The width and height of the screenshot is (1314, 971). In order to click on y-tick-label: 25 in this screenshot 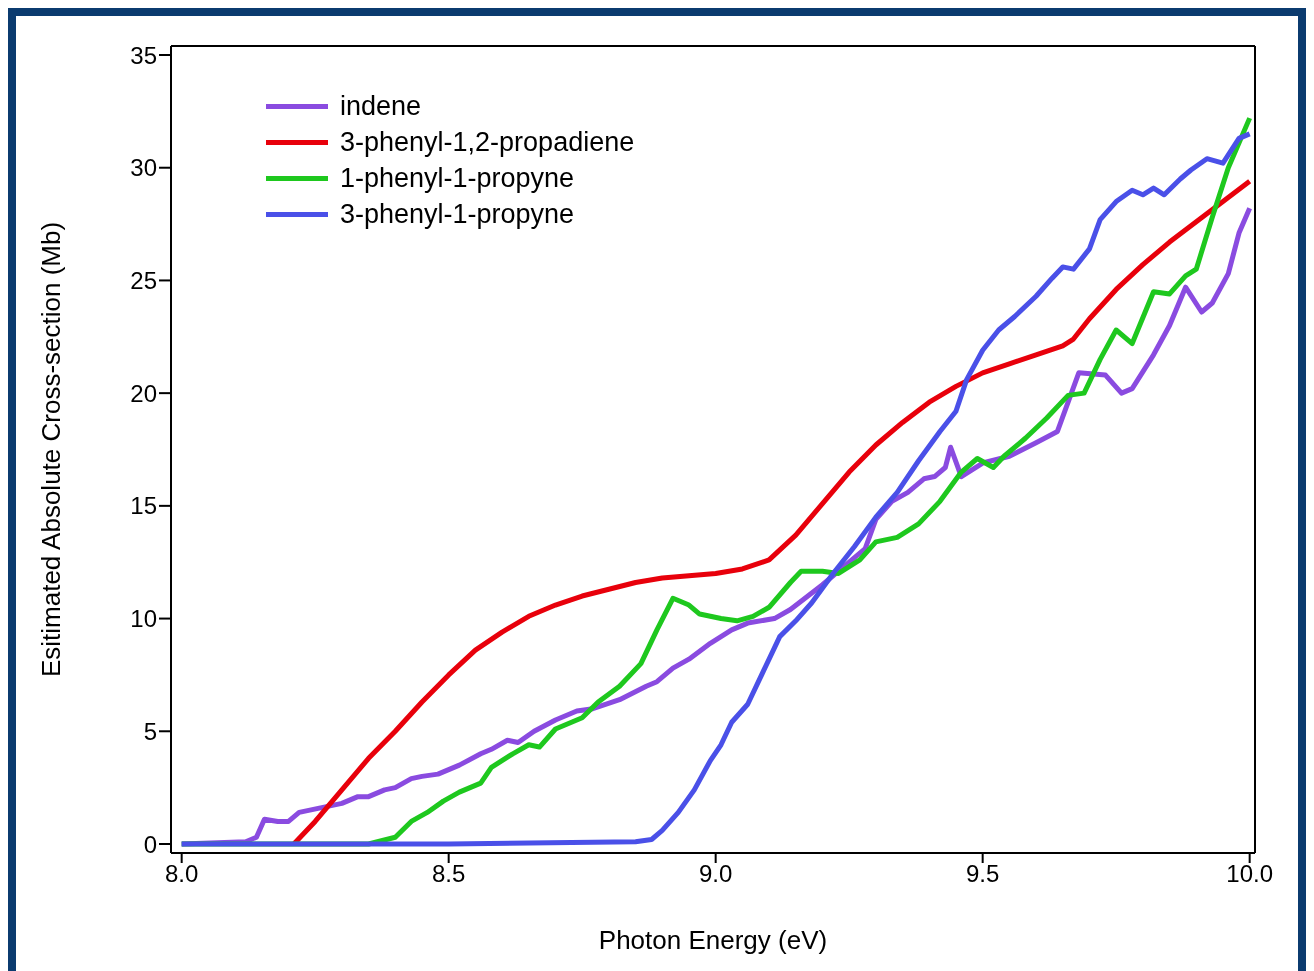, I will do `click(143, 280)`.